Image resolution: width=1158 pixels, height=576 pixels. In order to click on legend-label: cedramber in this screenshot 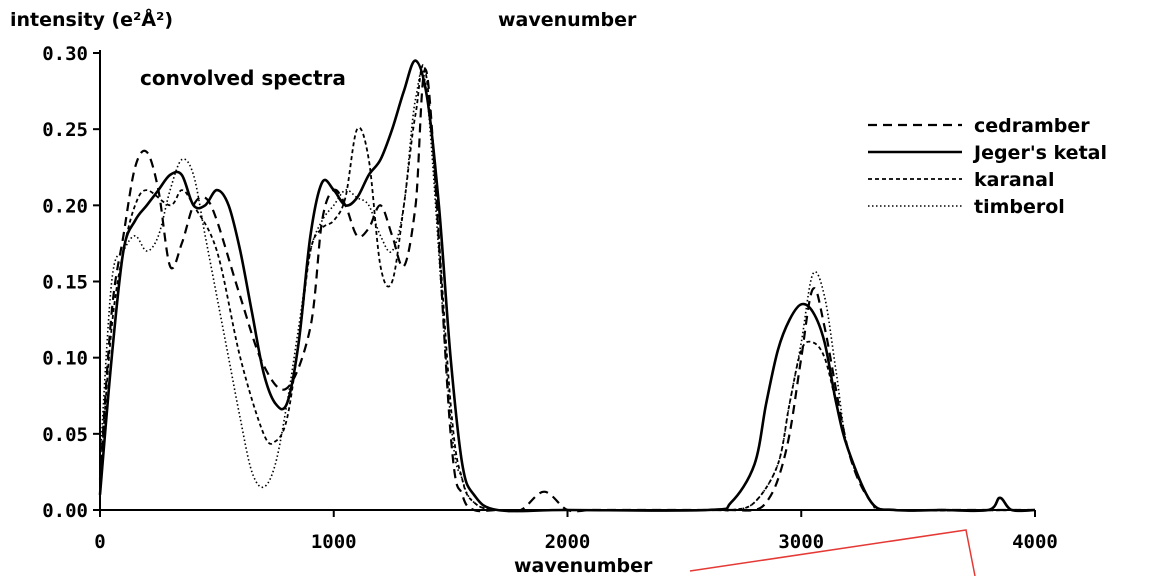, I will do `click(1032, 126)`.